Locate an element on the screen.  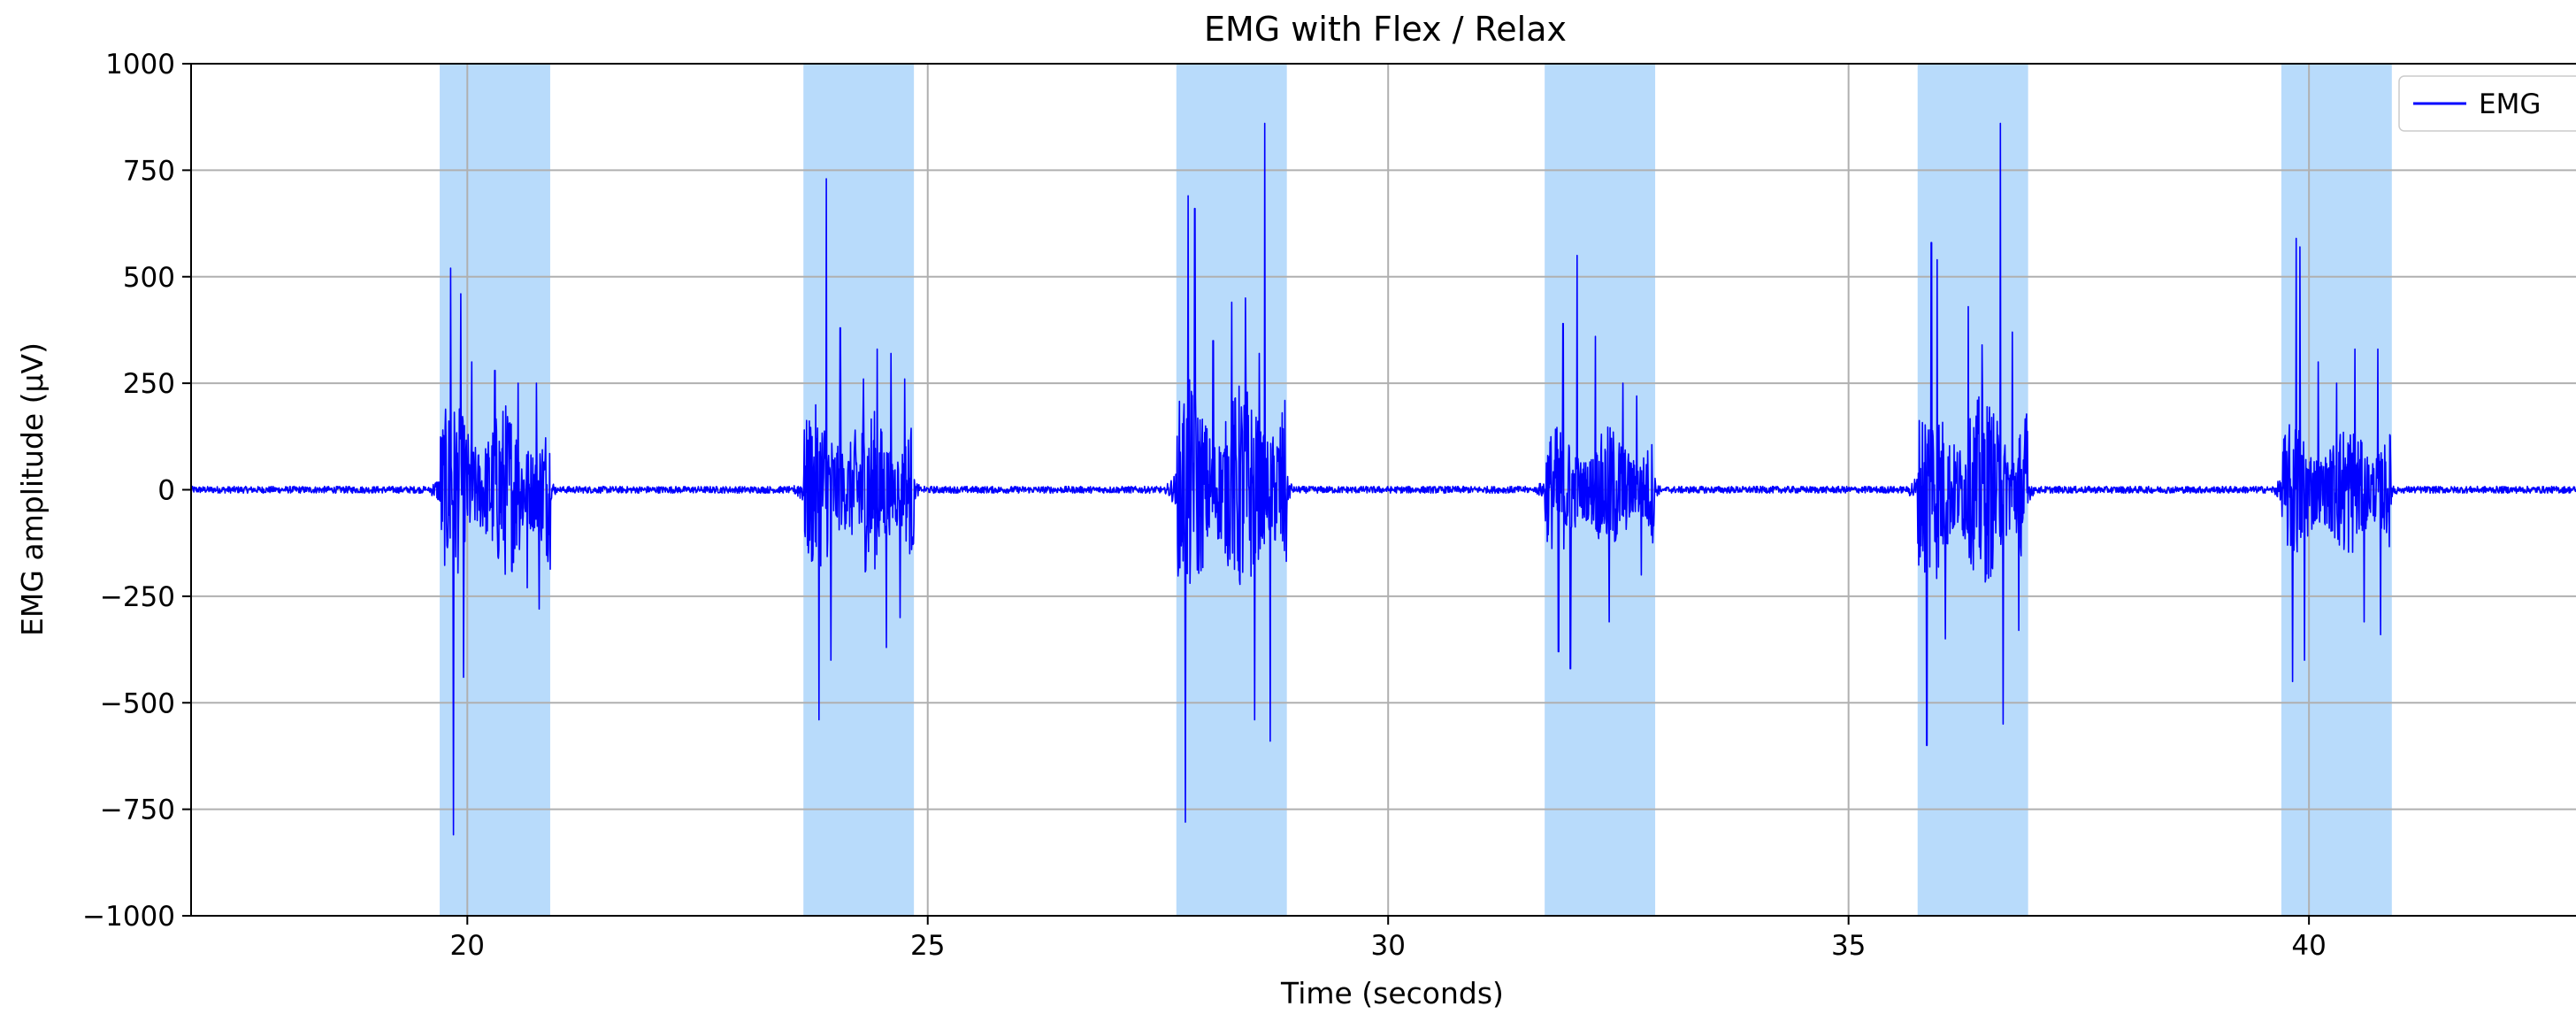
y-tick-label-1: 750 is located at coordinates (149, 171).